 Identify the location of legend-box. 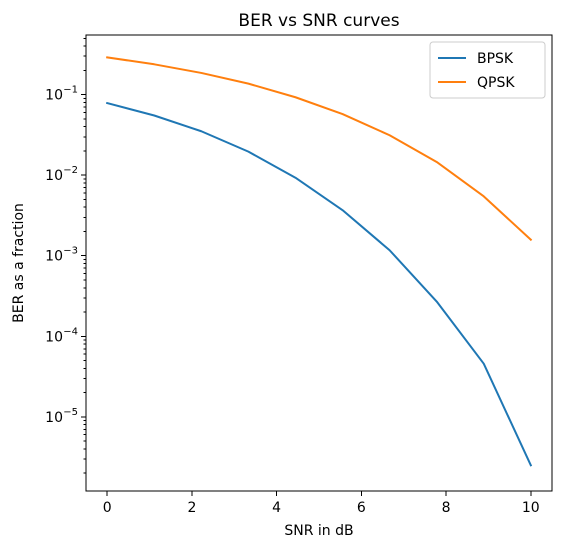
(487, 70).